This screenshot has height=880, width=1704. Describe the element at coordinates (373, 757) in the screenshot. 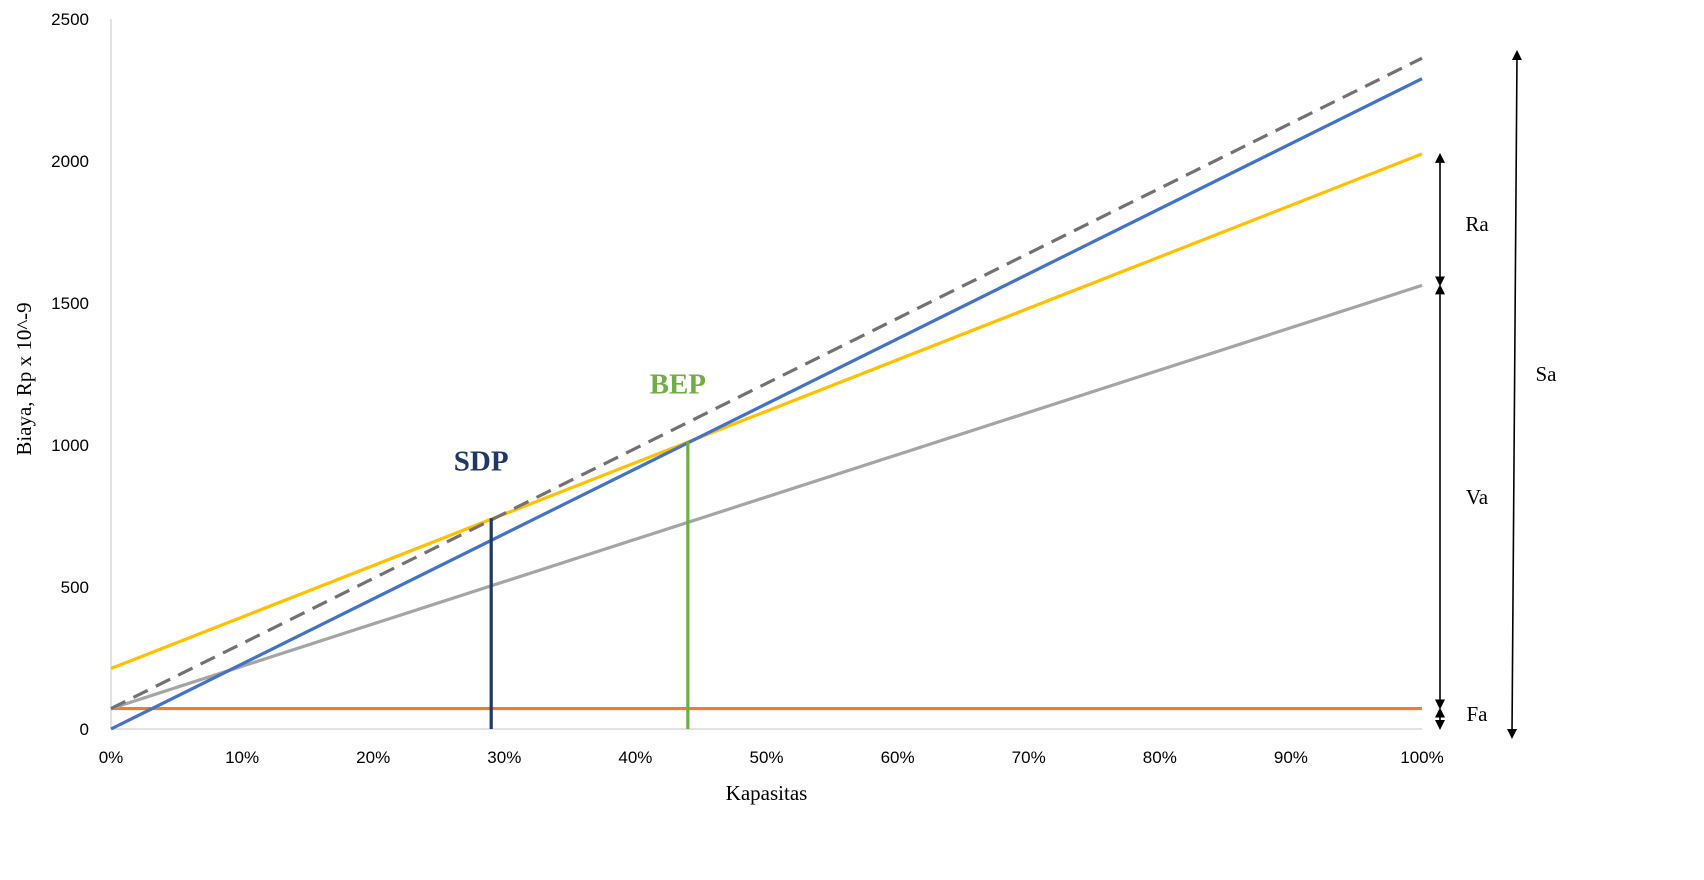

I see `x-tick-label: 20%` at that location.